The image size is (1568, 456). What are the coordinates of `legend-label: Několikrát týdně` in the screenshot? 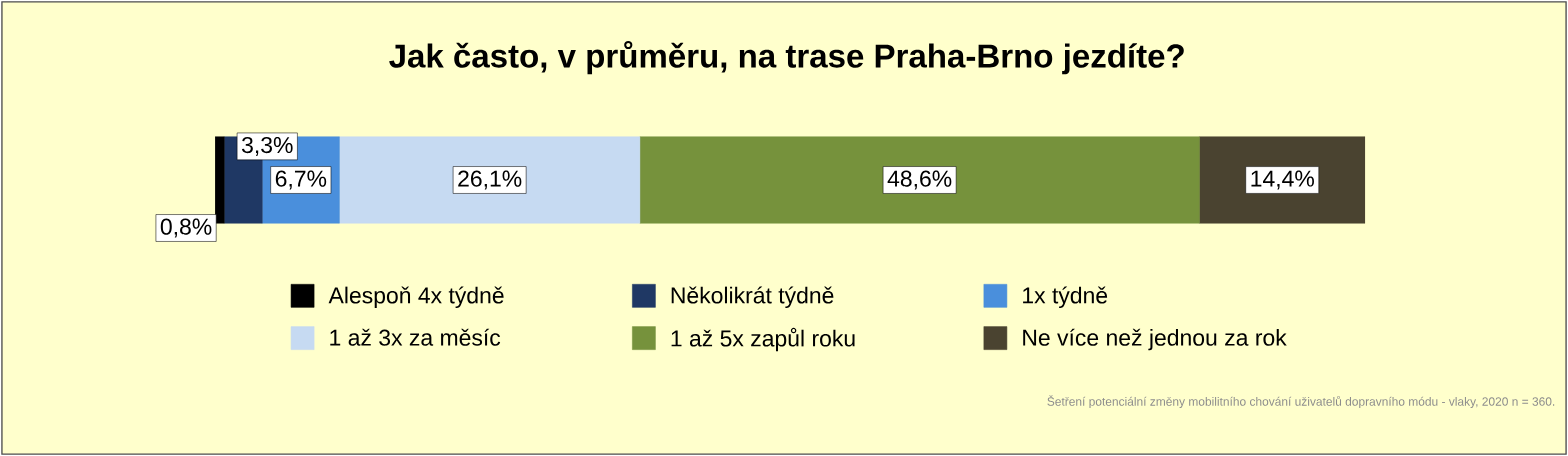 It's located at (752, 297).